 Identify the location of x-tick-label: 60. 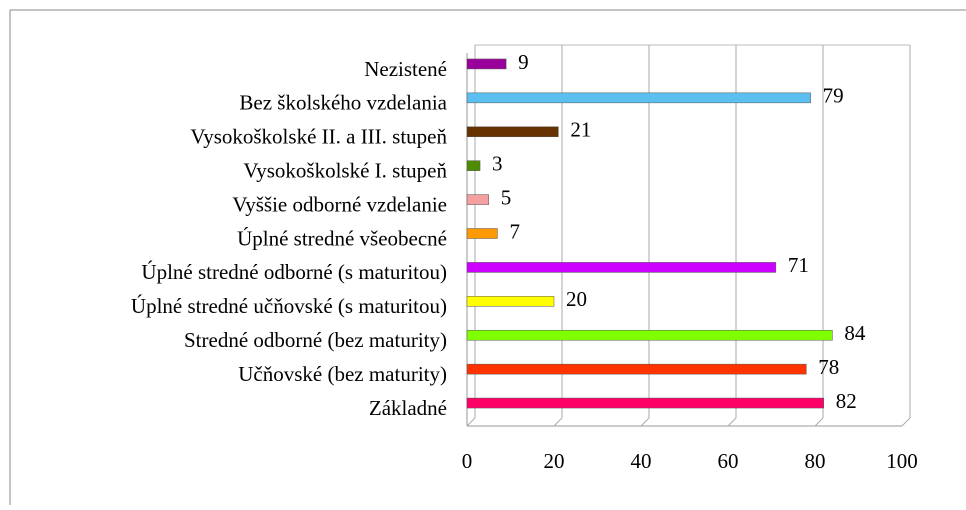
(728, 461).